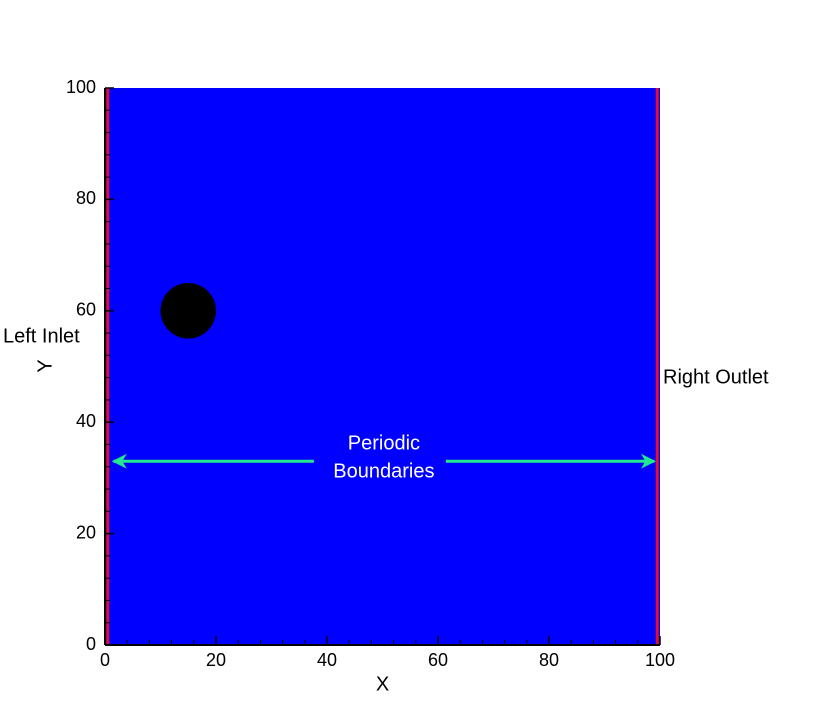  Describe the element at coordinates (91, 644) in the screenshot. I see `y-tick-label: 0` at that location.